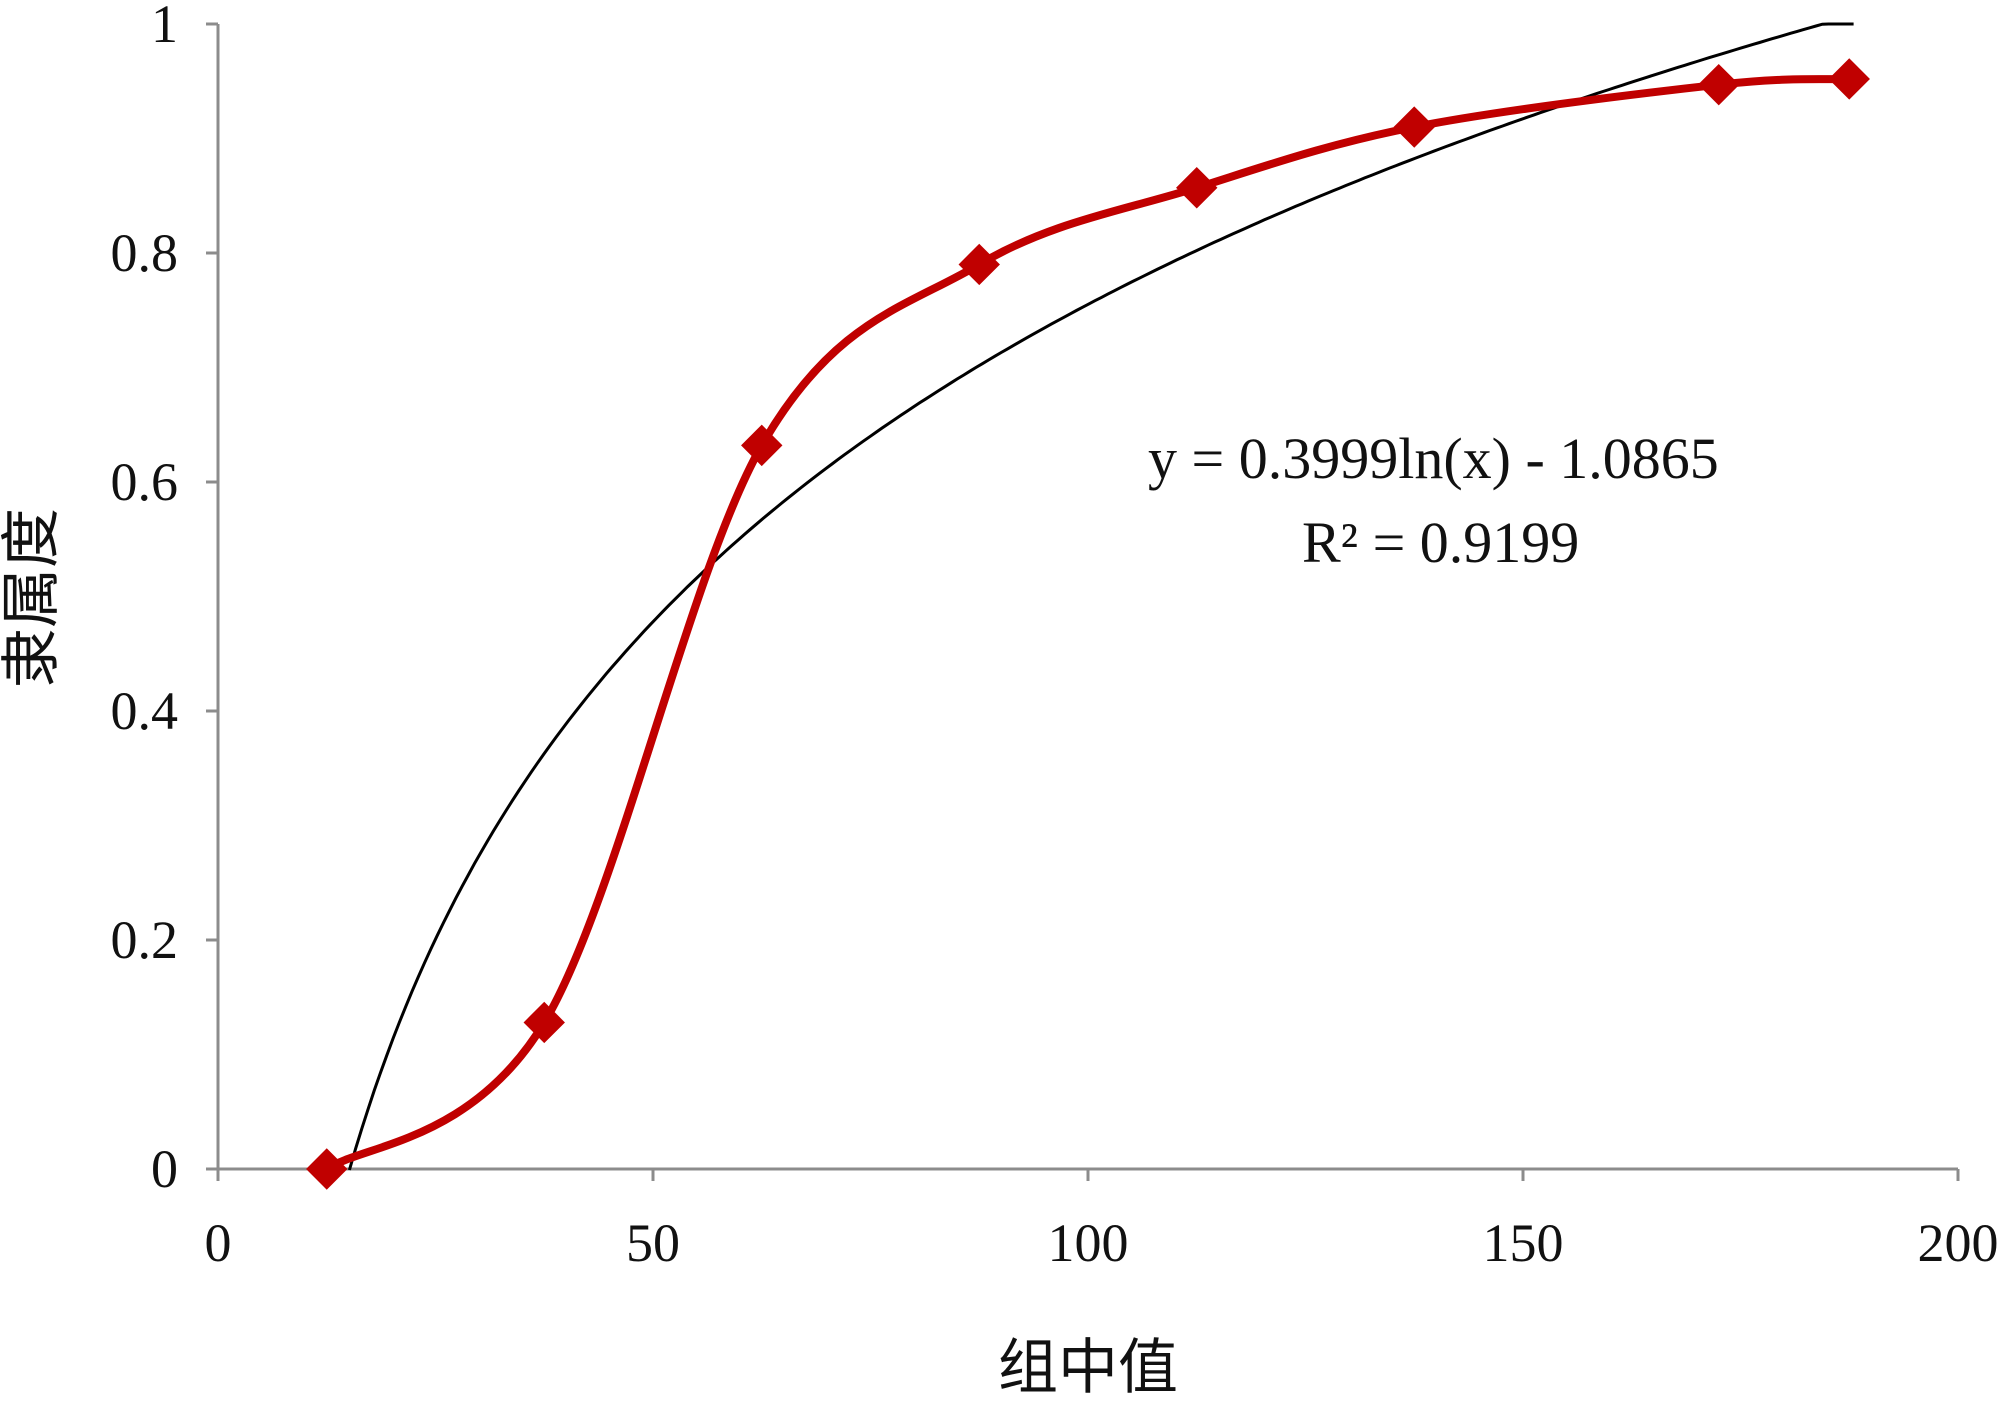 Image resolution: width=2000 pixels, height=1405 pixels. What do you see at coordinates (145, 940) in the screenshot?
I see `y-tick-label: 0.2` at bounding box center [145, 940].